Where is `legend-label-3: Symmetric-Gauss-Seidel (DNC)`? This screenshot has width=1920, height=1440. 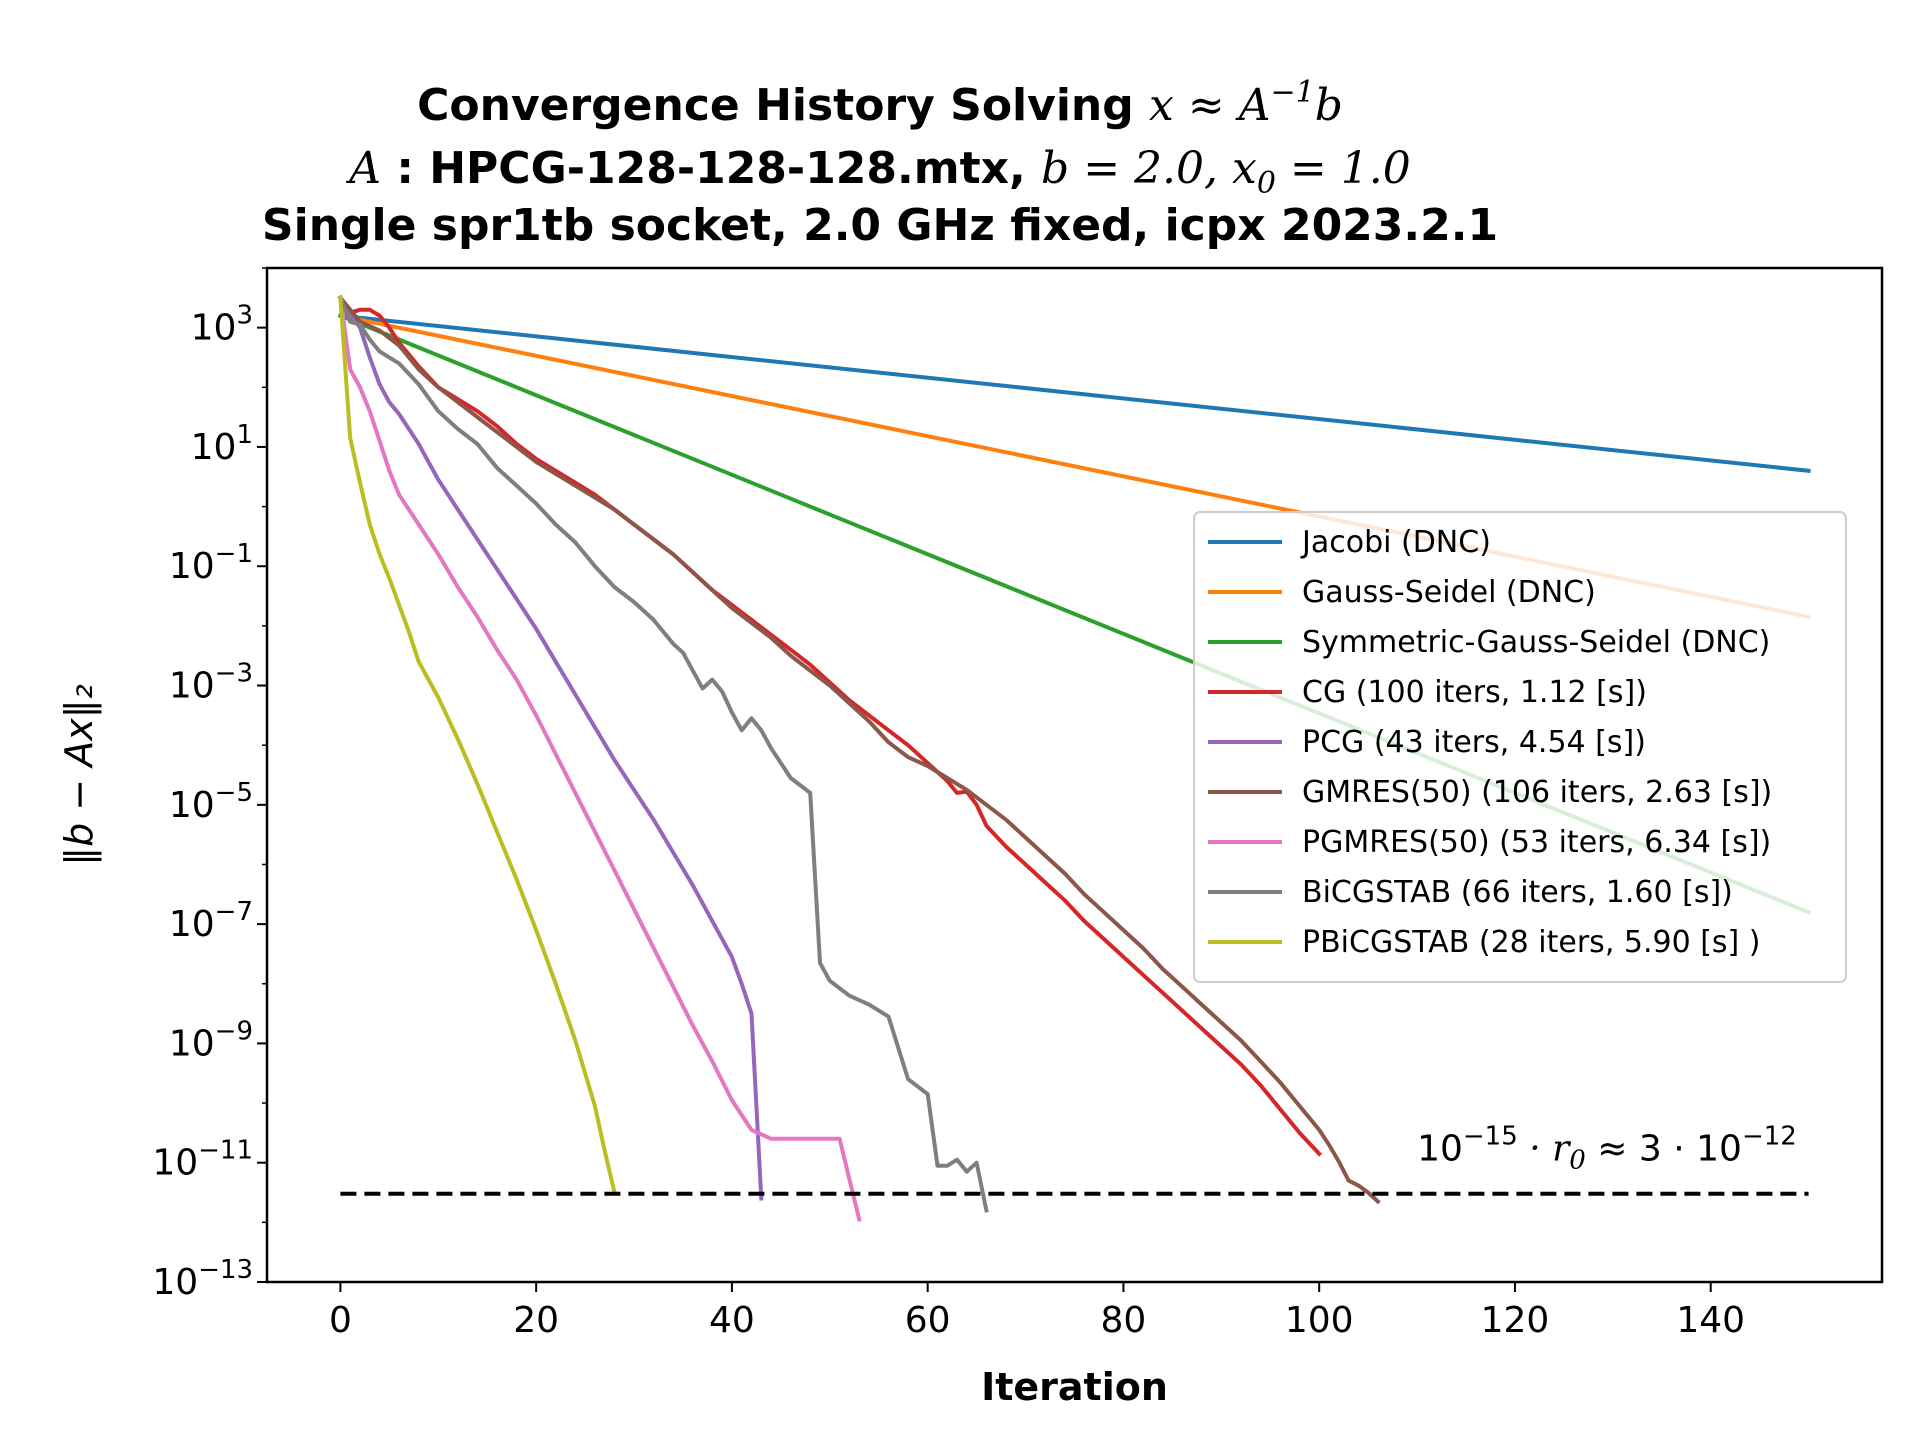
legend-label-3: Symmetric-Gauss-Seidel (DNC) is located at coordinates (1536, 642).